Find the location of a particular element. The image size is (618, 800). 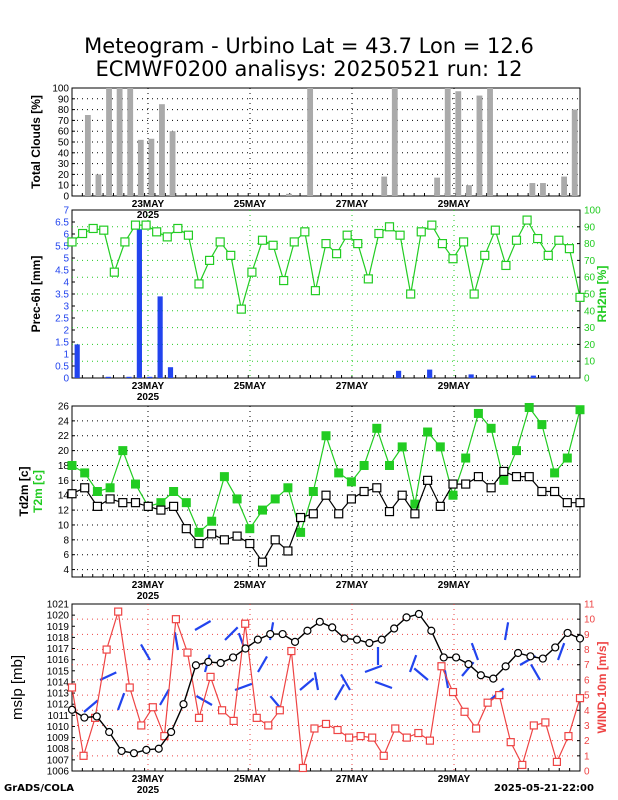

y-tick-label: 1018 is located at coordinates (58, 638).